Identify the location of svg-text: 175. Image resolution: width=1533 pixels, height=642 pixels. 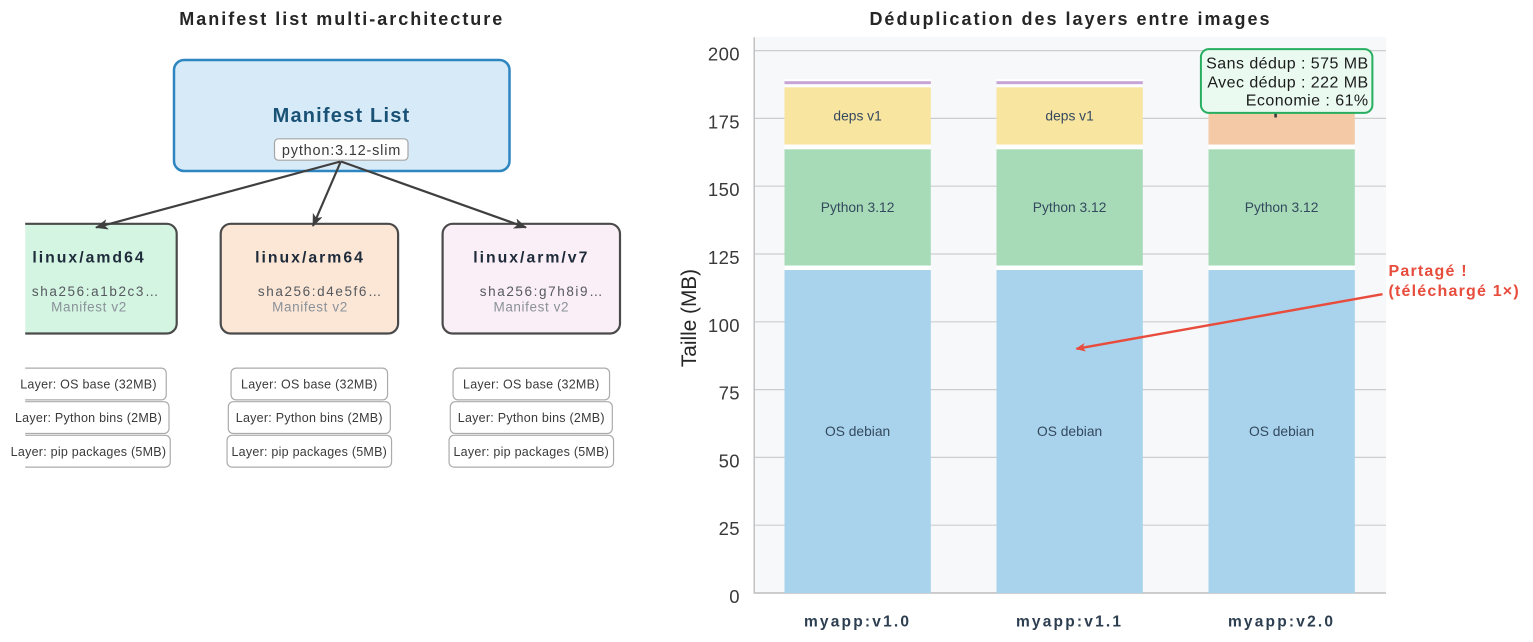
(724, 121).